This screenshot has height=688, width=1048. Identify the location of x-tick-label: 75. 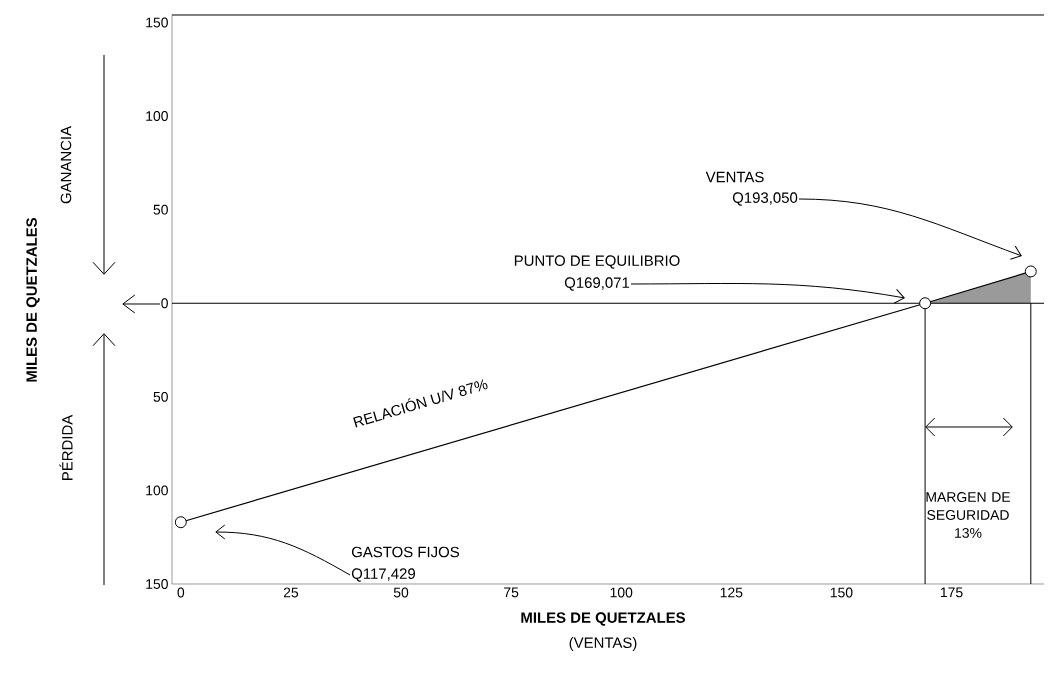
(511, 592).